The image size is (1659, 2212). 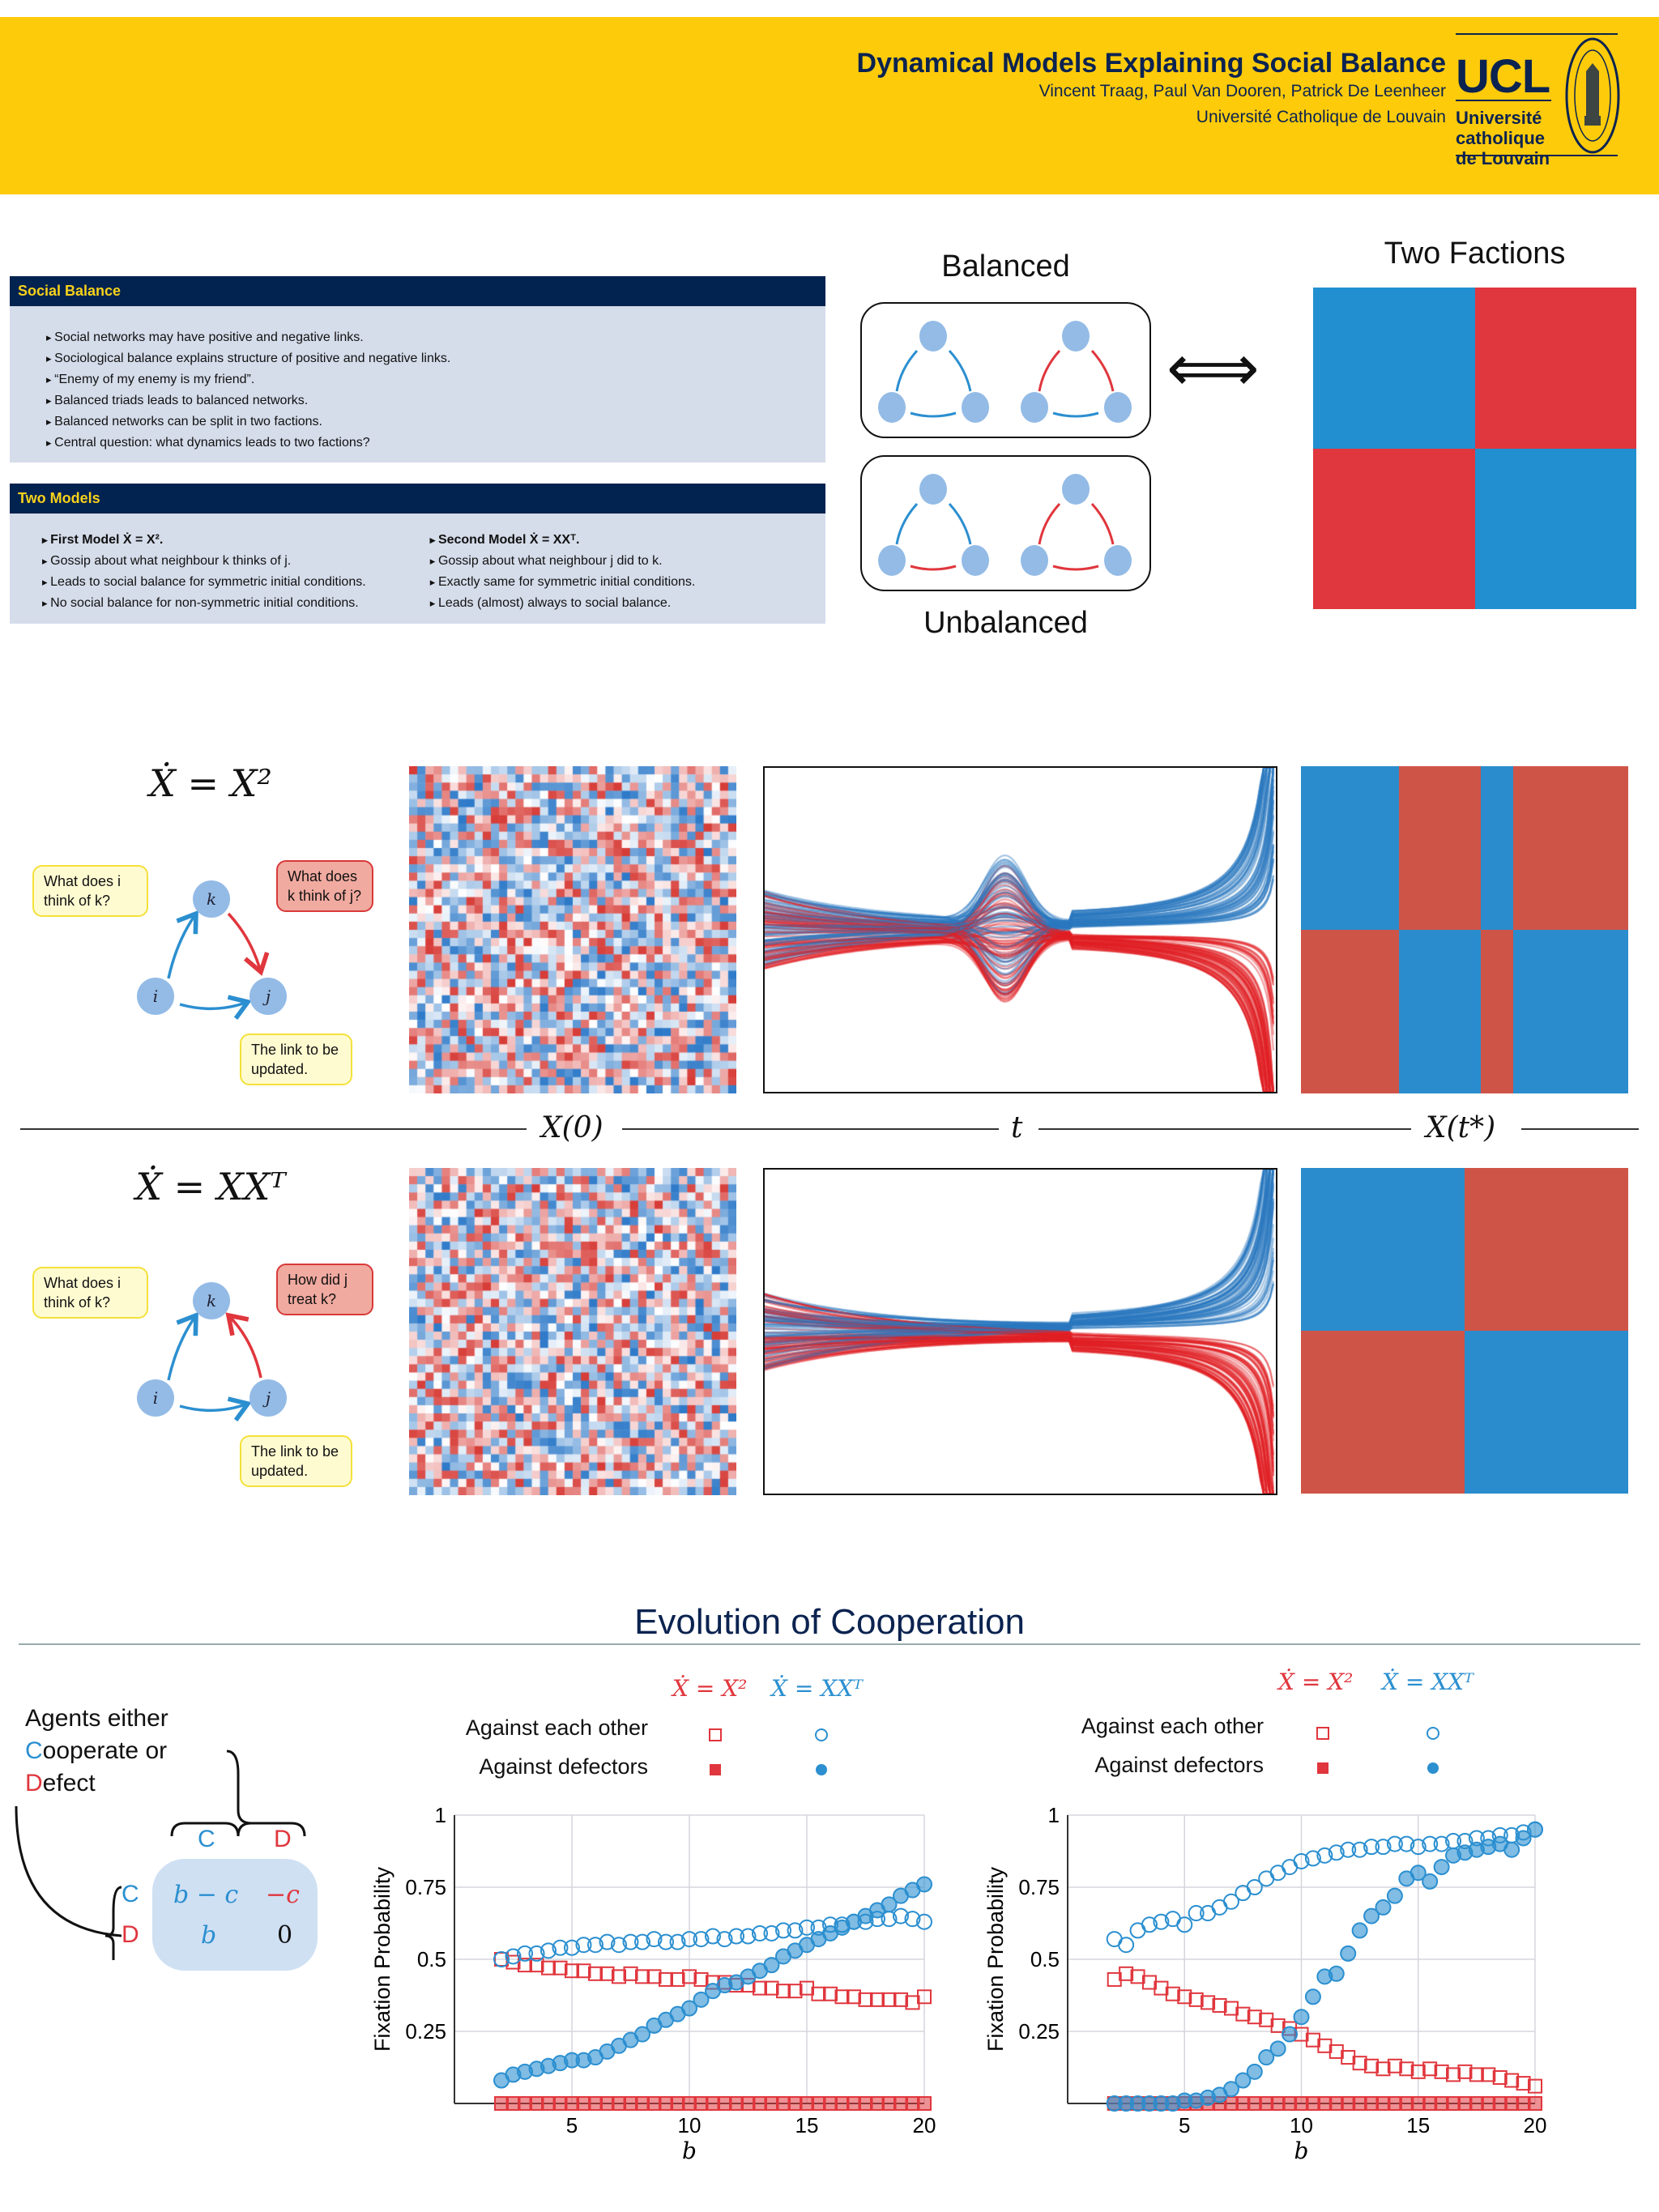 What do you see at coordinates (382, 1959) in the screenshot?
I see `y-axis-label: Fixation Probability` at bounding box center [382, 1959].